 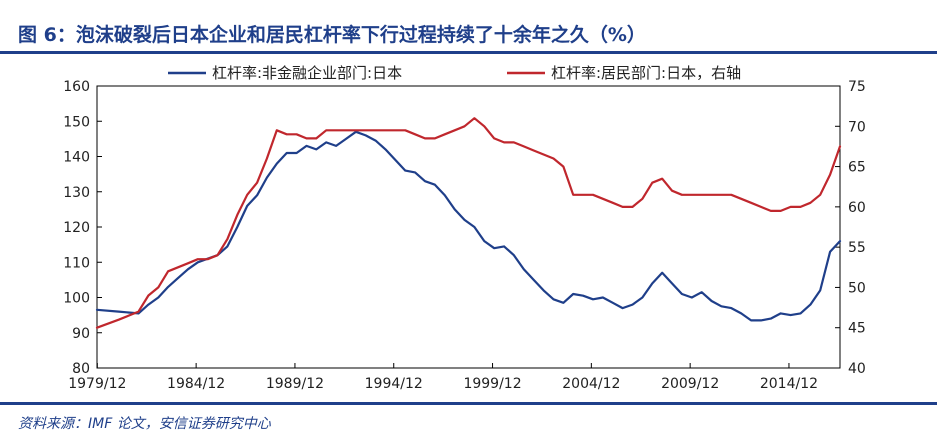 I want to click on legend-label-2: 杠杆率:居民部门:日本，右轴, so click(x=646, y=73).